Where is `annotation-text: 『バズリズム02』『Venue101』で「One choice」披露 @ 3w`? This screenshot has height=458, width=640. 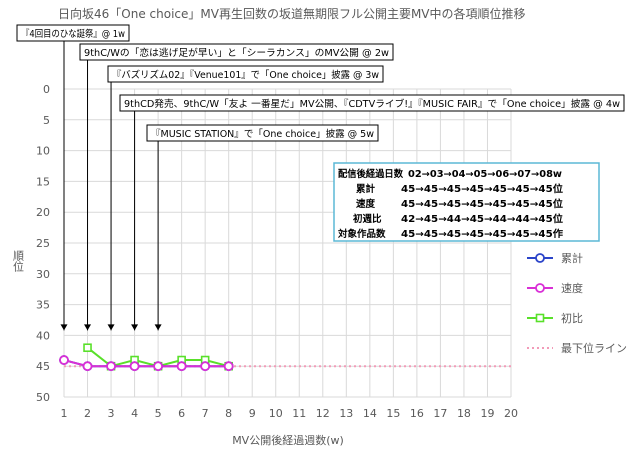
annotation-text: 『バズリズム02』『Venue101』で「One choice」披露 @ 3w is located at coordinates (245, 75).